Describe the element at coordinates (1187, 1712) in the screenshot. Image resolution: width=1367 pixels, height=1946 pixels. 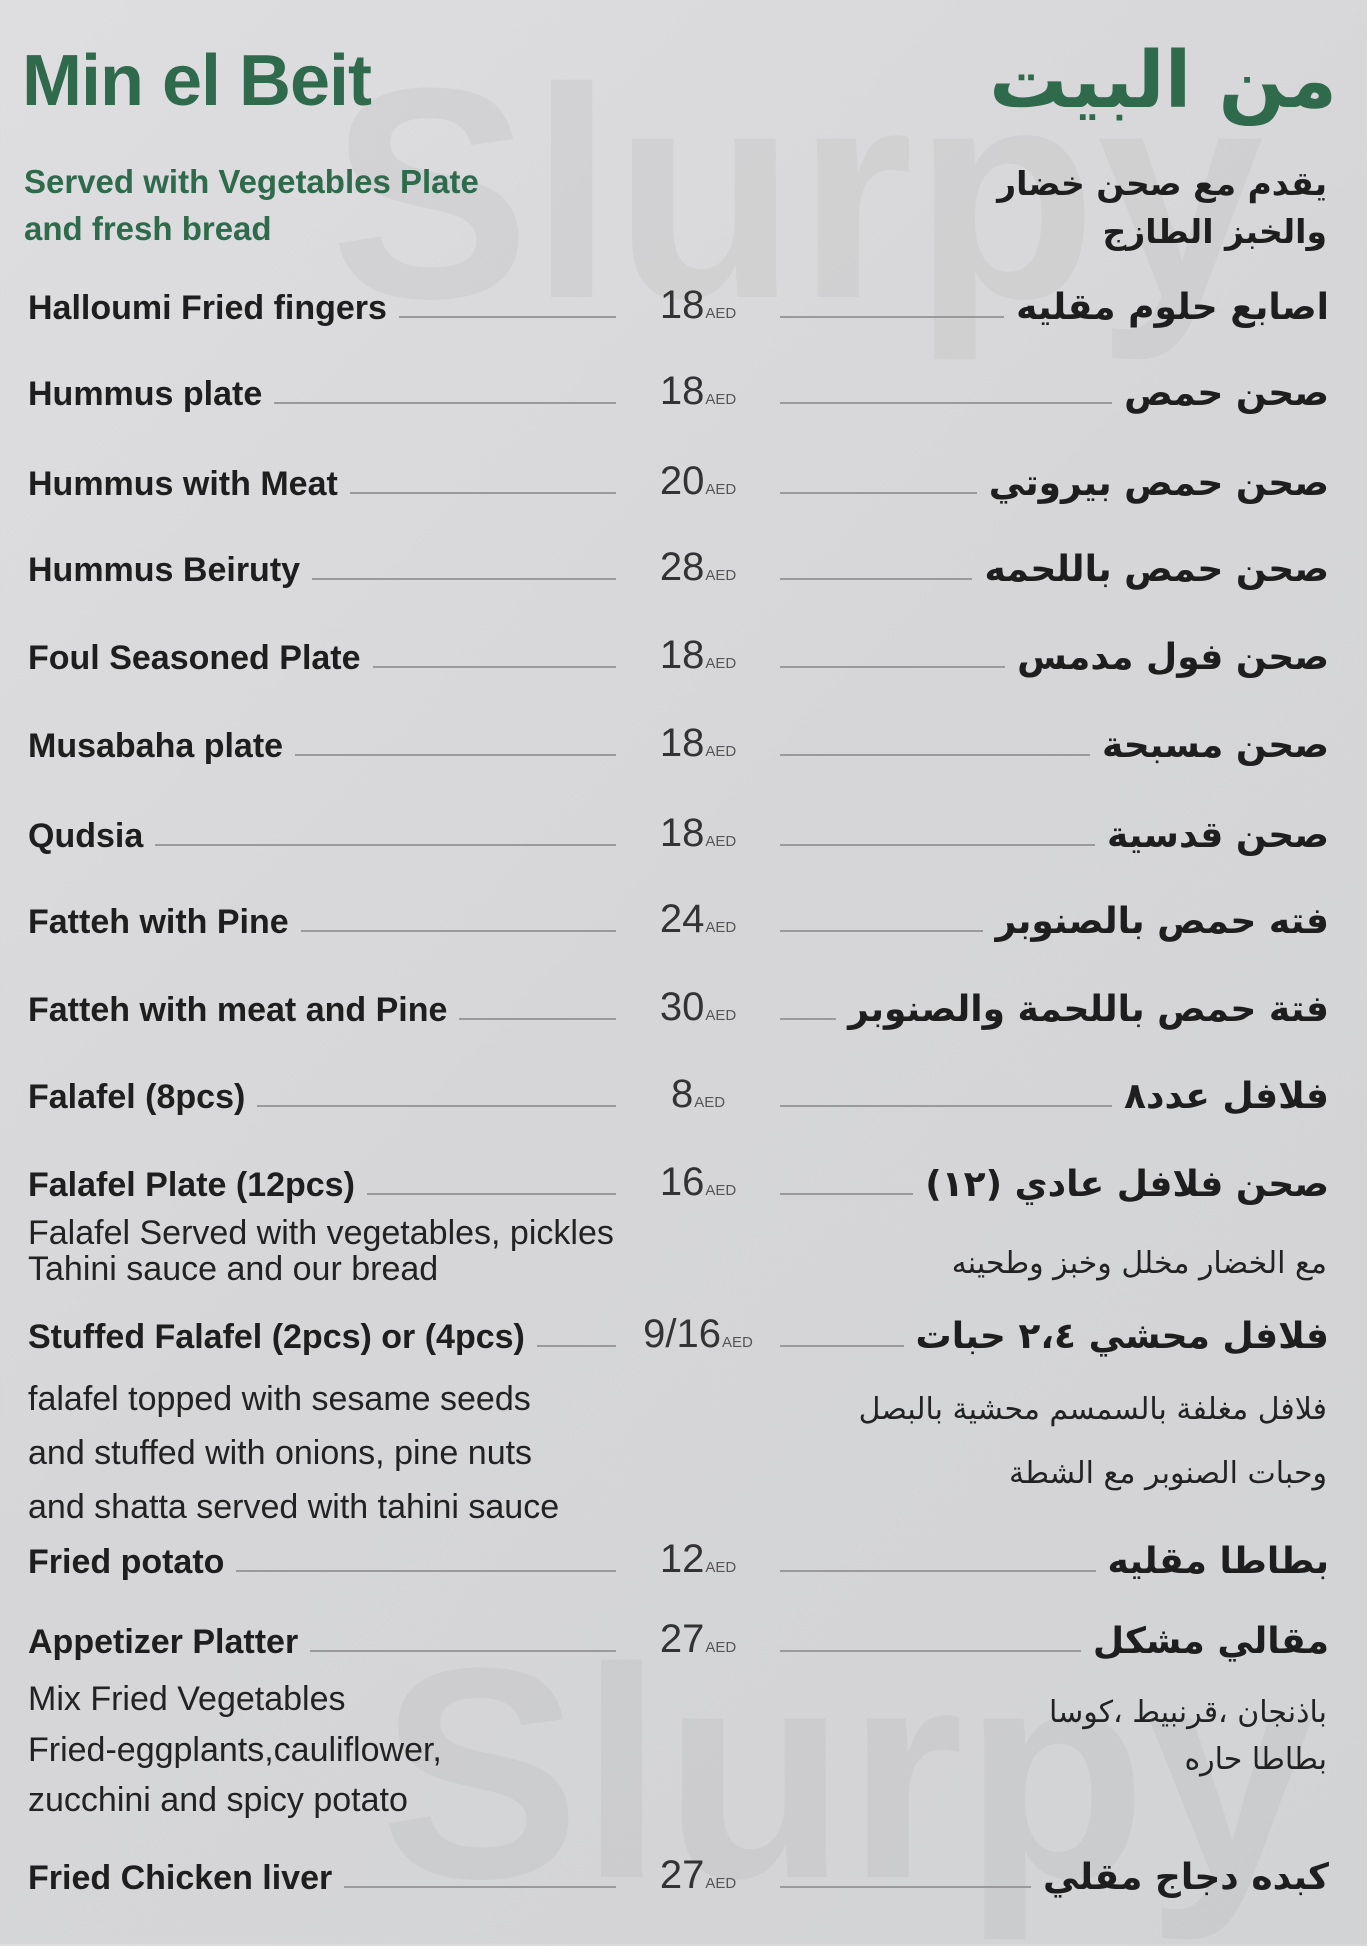
I see `item-description-ar: باذنجان ،قرنبيط ،كوسا` at that location.